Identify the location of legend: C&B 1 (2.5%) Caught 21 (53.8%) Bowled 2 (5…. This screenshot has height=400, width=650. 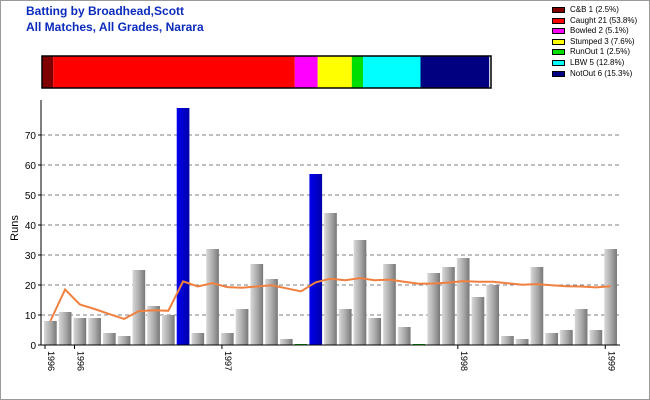
(601, 42).